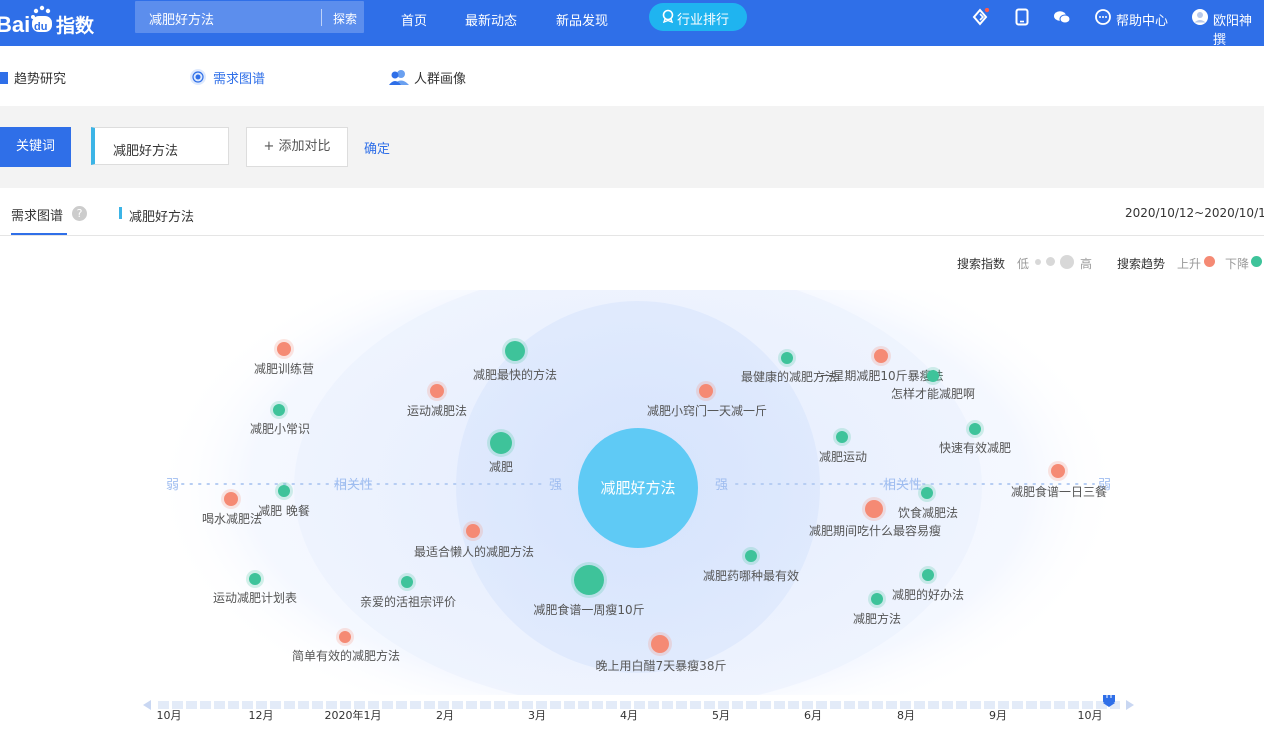  I want to click on graph-node: 减肥小窍门一天减一斤, so click(707, 399).